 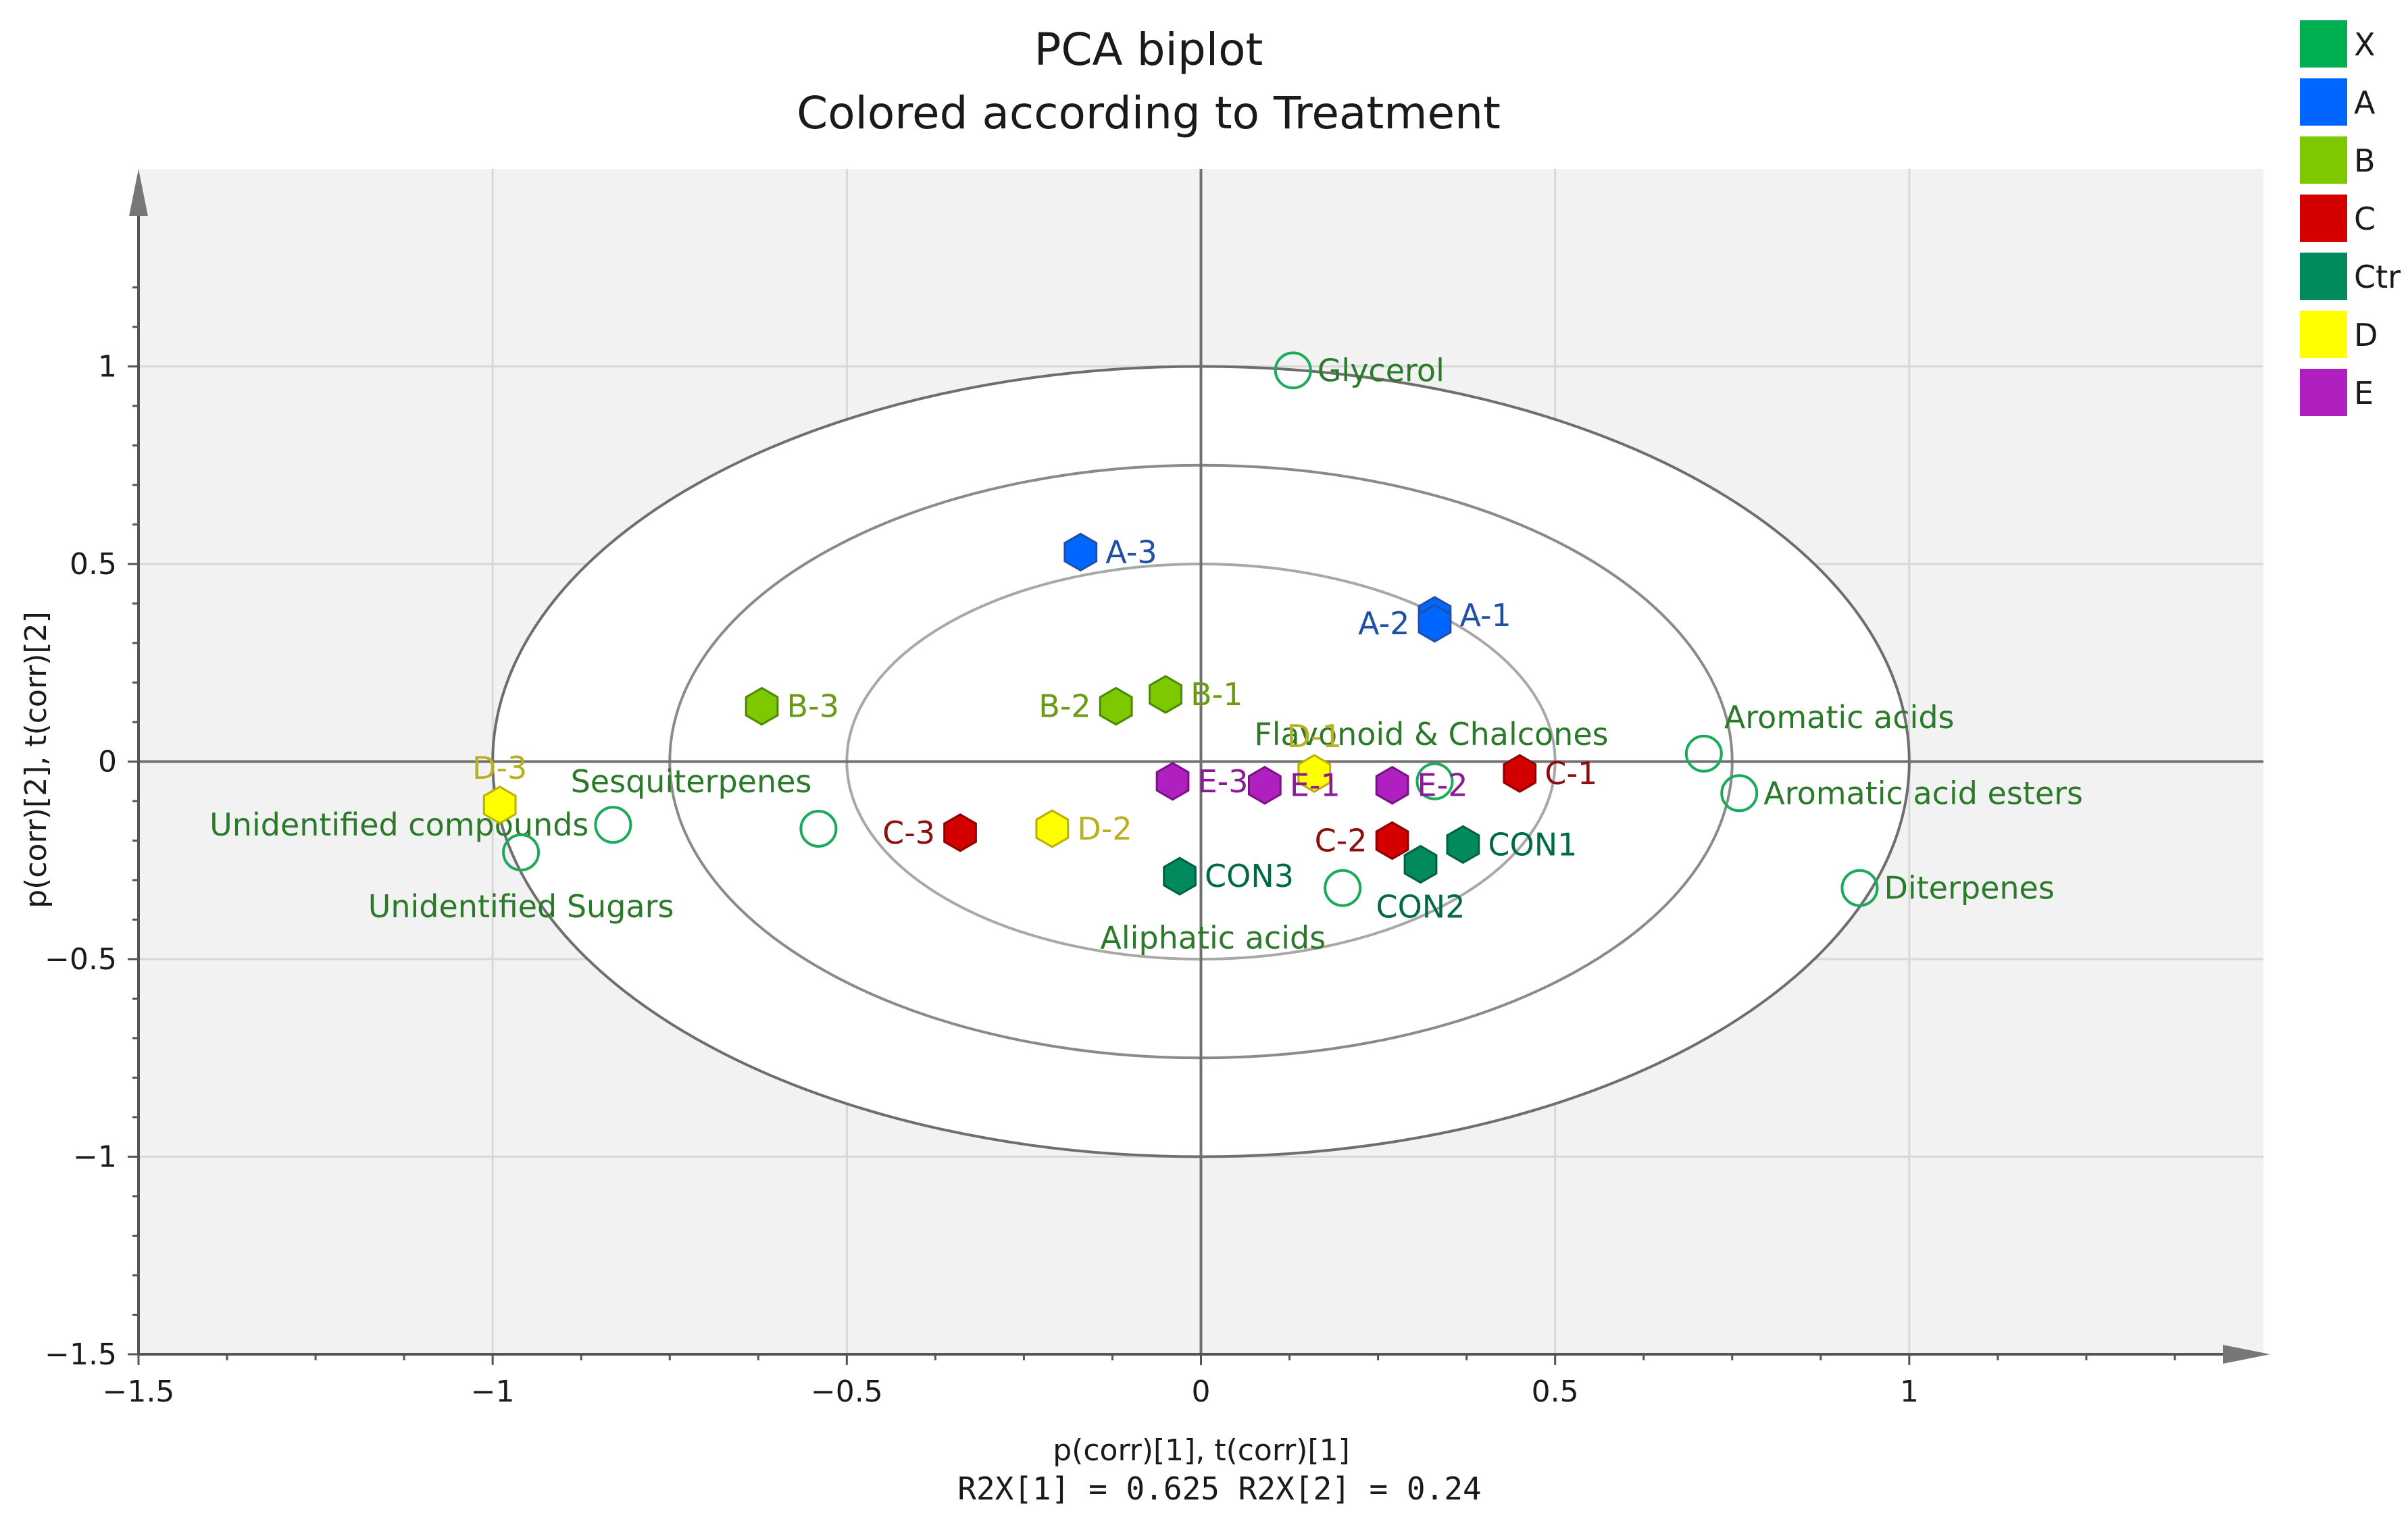 I want to click on score-label: B-2, so click(x=1064, y=706).